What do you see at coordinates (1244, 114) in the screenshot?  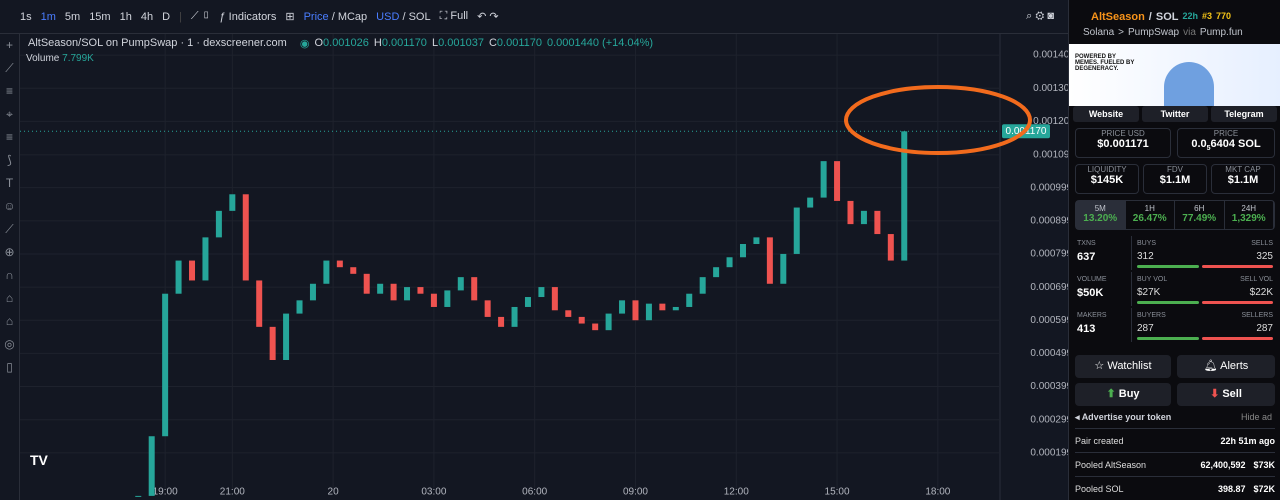 I see `link: Telegram` at bounding box center [1244, 114].